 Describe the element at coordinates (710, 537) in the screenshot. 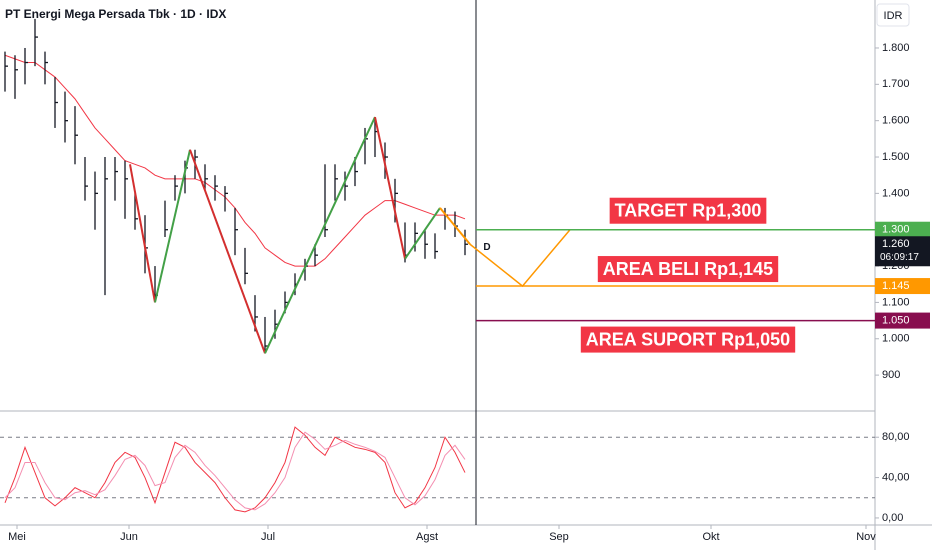

I see `x-tick-label: Okt` at that location.